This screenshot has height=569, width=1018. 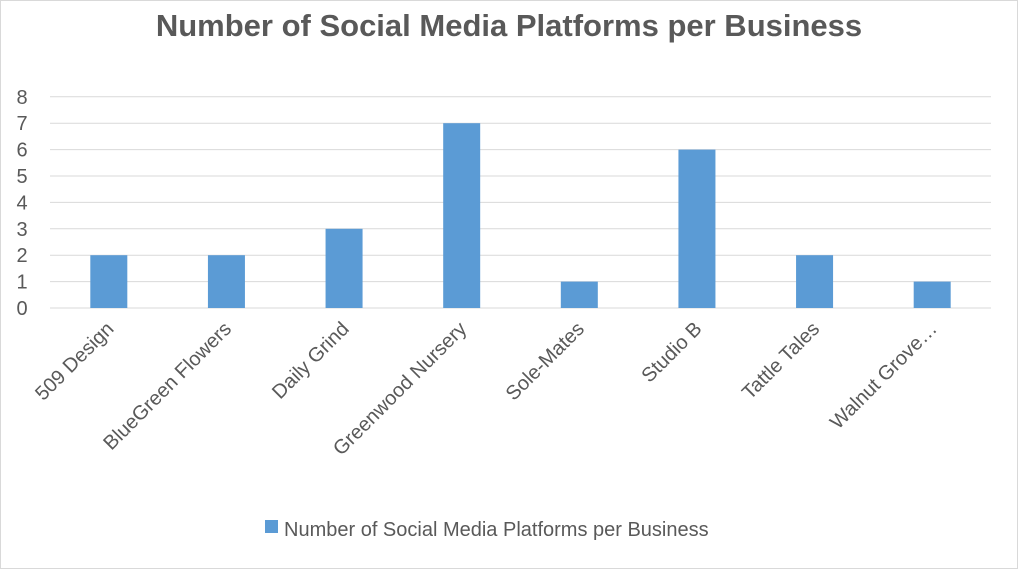 I want to click on x-category-label: Sole-Mates, so click(x=545, y=361).